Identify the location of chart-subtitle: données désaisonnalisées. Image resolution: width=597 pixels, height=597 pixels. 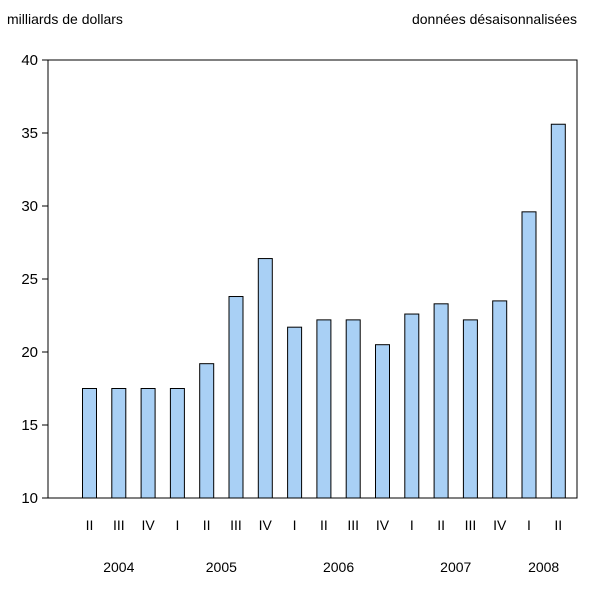
(494, 19).